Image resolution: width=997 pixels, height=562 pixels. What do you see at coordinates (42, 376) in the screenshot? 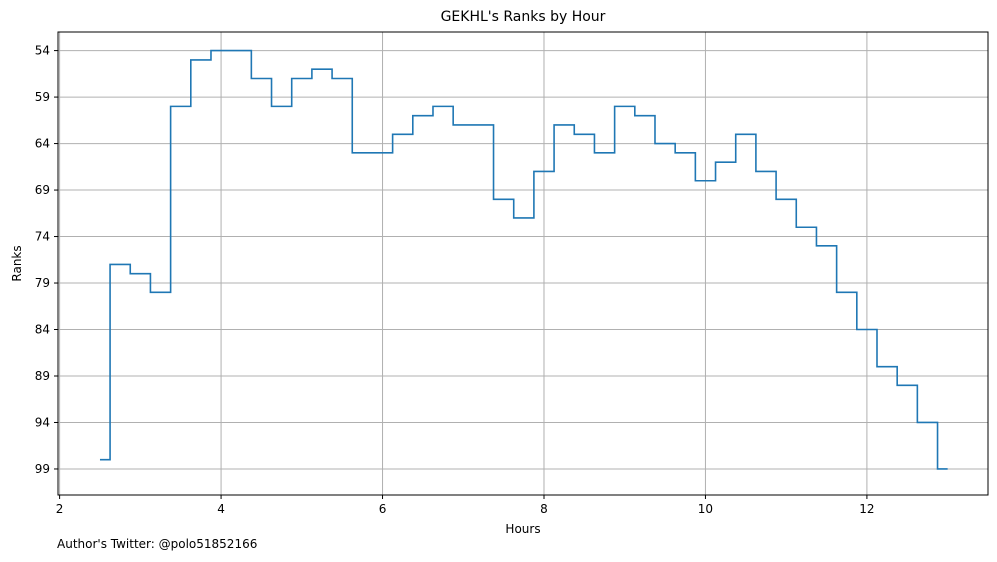
I see `y-tick-label: 89` at bounding box center [42, 376].